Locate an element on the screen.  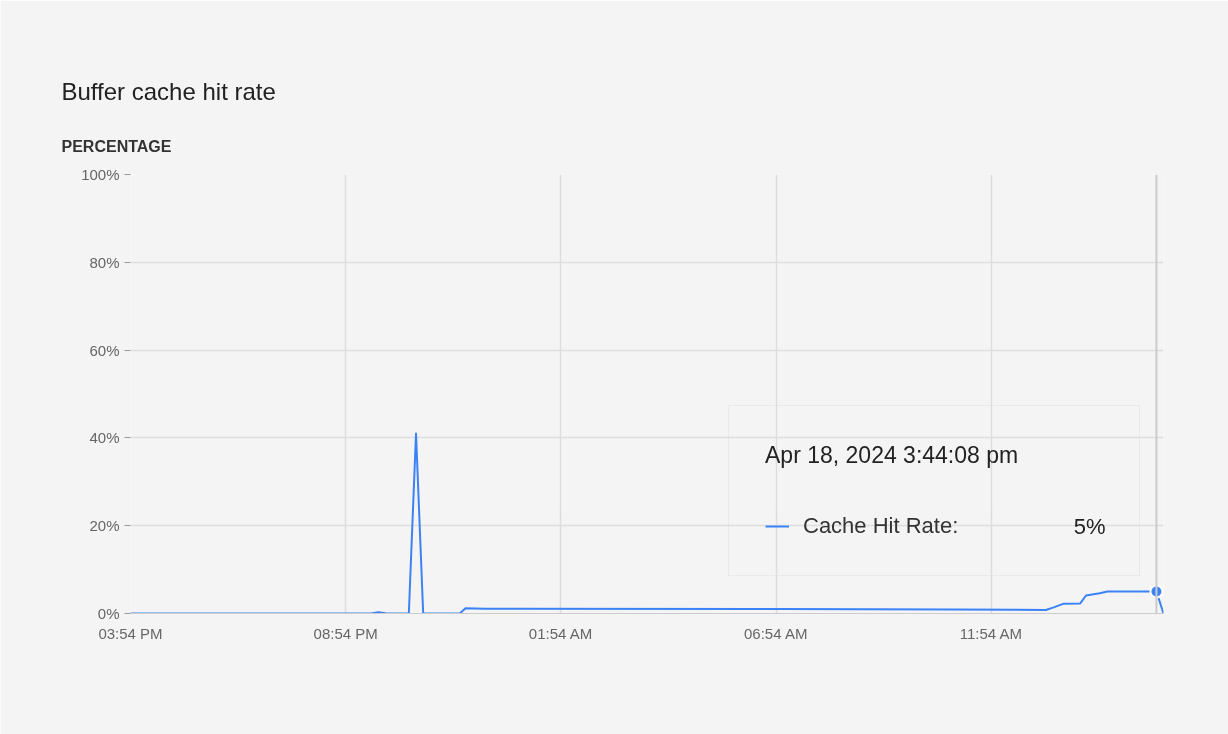
y-tick-label: 40% is located at coordinates (104, 438).